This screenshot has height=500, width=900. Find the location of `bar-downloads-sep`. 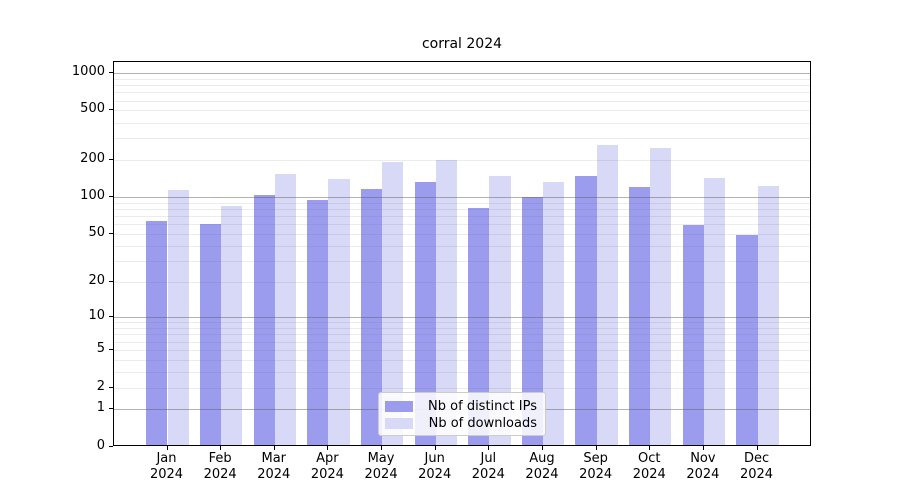

bar-downloads-sep is located at coordinates (607, 294).